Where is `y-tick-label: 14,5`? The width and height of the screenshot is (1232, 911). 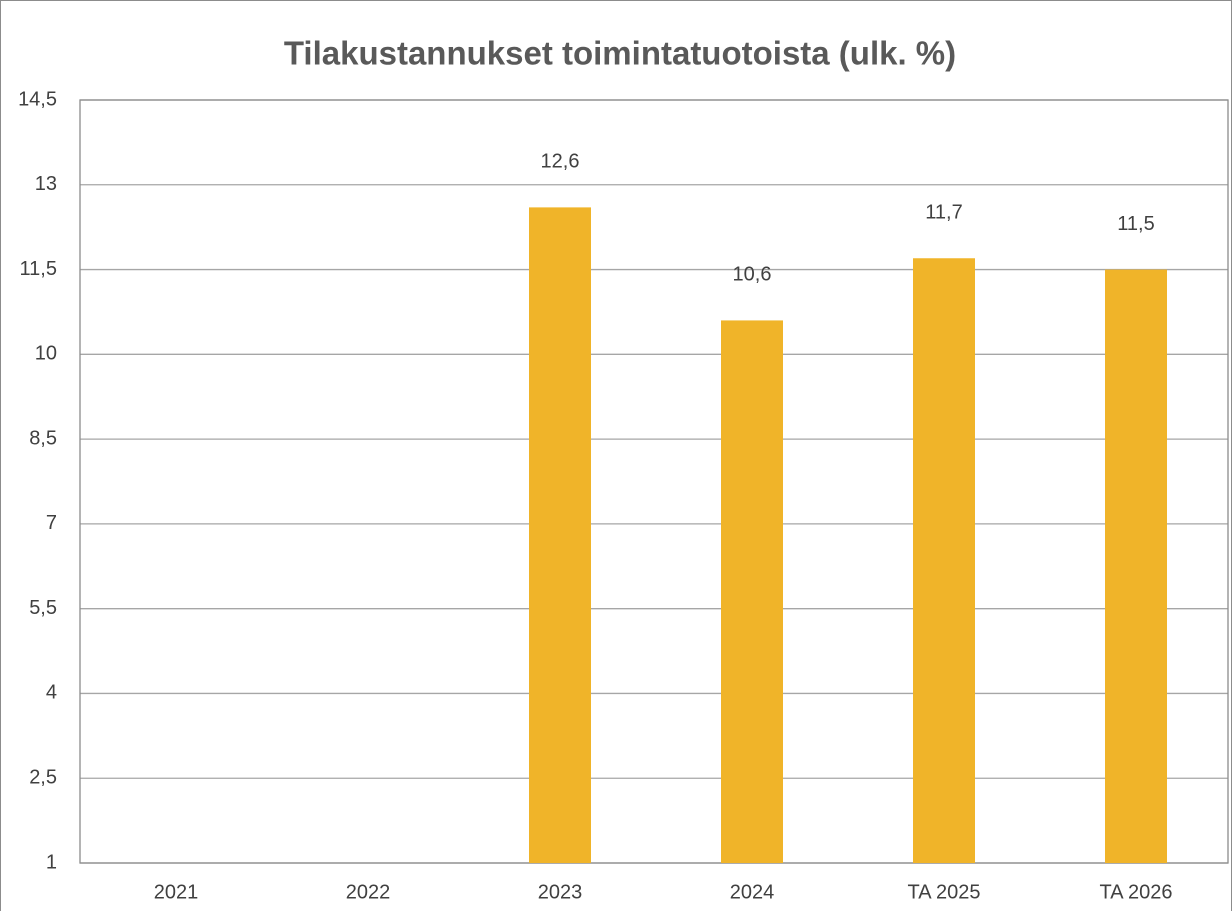
y-tick-label: 14,5 is located at coordinates (37, 99).